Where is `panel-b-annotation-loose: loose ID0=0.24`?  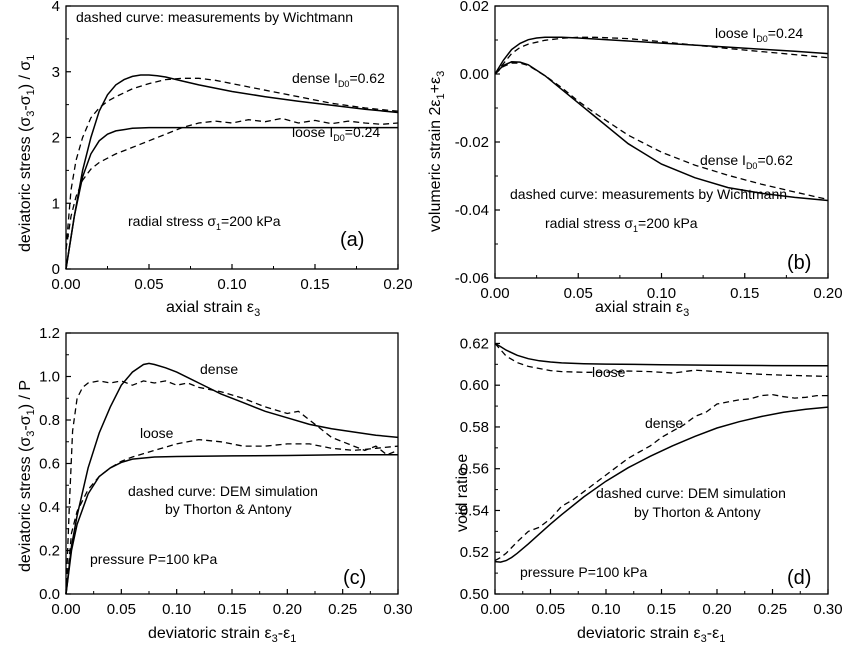
panel-b-annotation-loose: loose ID0=0.24 is located at coordinates (759, 34).